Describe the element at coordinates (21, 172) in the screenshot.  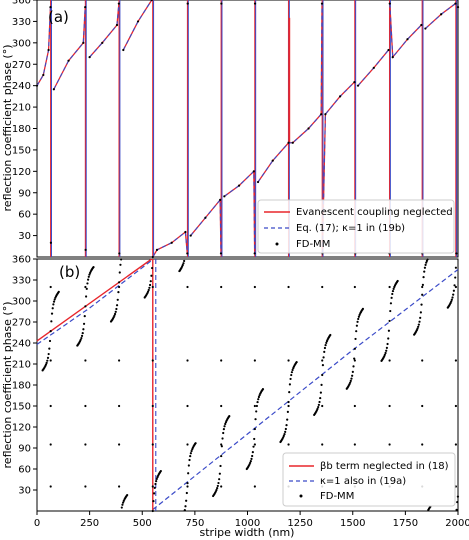
I see `y-tick-label: 120` at that location.